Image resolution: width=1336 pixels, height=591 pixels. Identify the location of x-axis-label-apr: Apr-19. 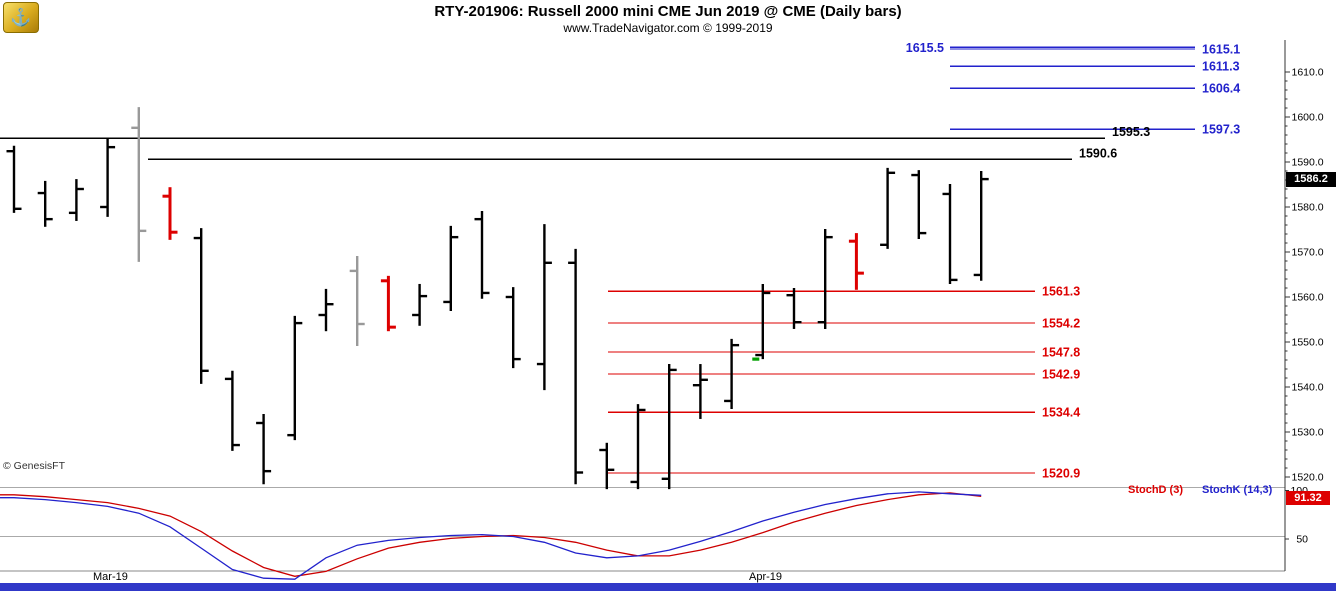
(766, 577).